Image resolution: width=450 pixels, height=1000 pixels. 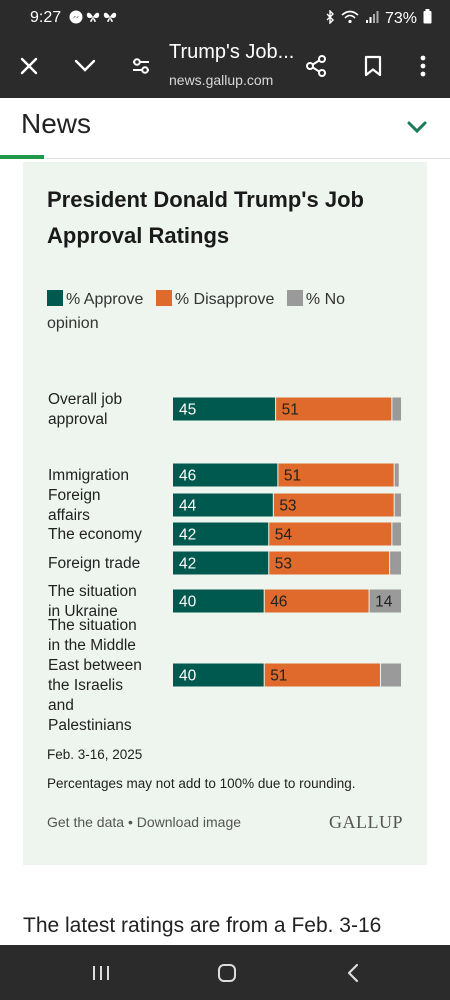 I want to click on get-data-link: Get the data, so click(x=86, y=822).